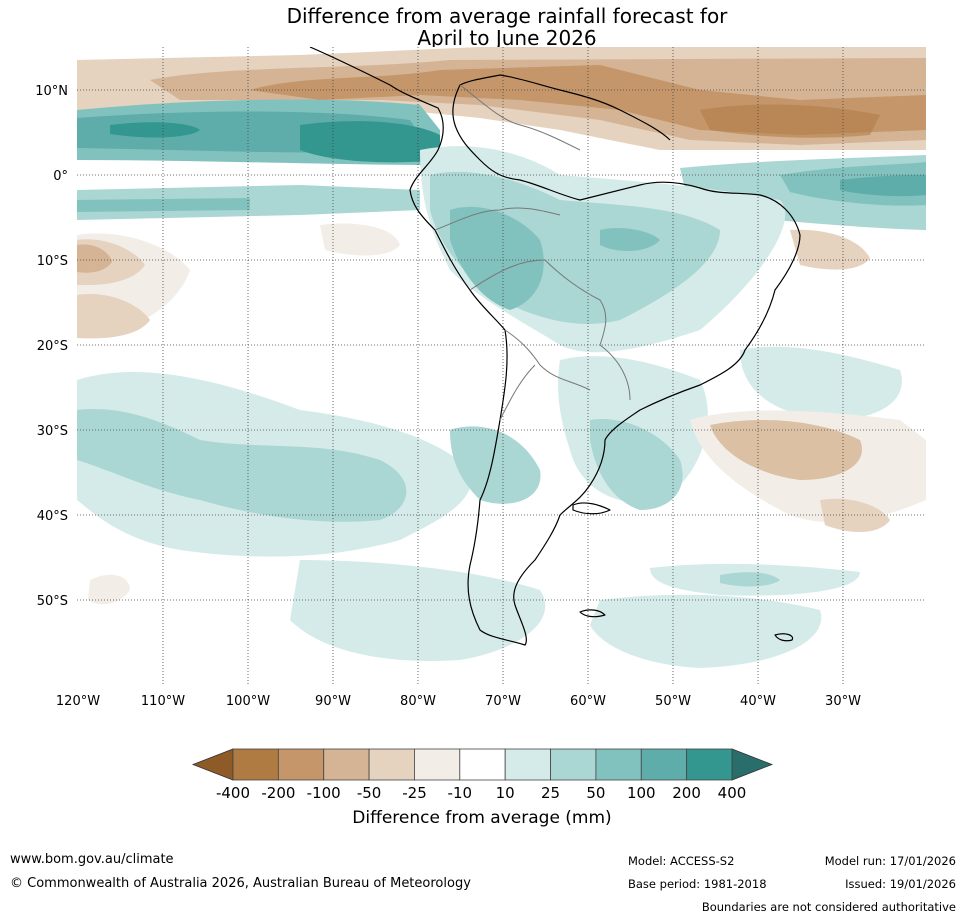 Image resolution: width=965 pixels, height=919 pixels. I want to click on issued-date: Issued: 19/01/2026, so click(900, 884).